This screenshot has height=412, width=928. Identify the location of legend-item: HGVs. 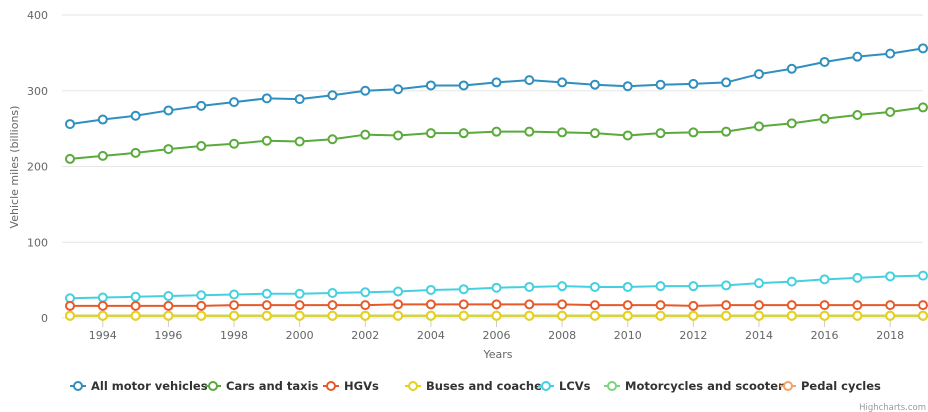
(351, 386).